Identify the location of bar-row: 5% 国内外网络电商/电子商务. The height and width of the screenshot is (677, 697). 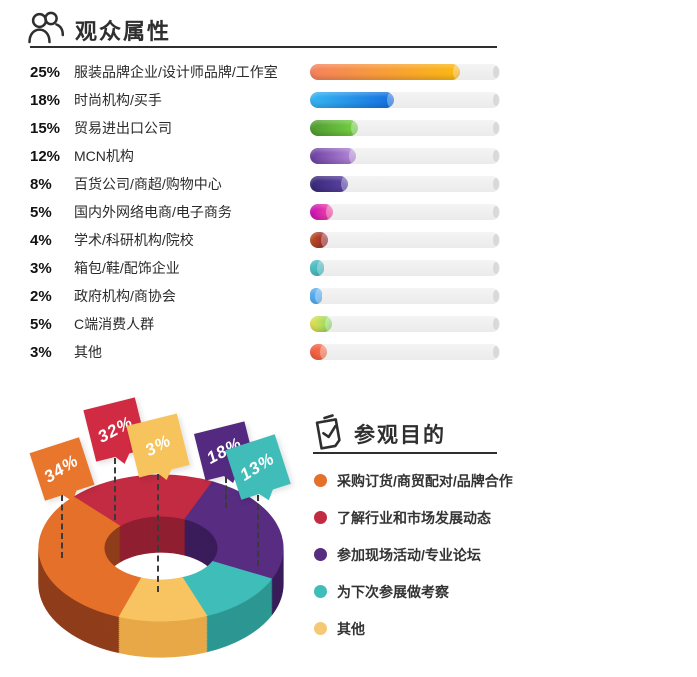
(260, 212).